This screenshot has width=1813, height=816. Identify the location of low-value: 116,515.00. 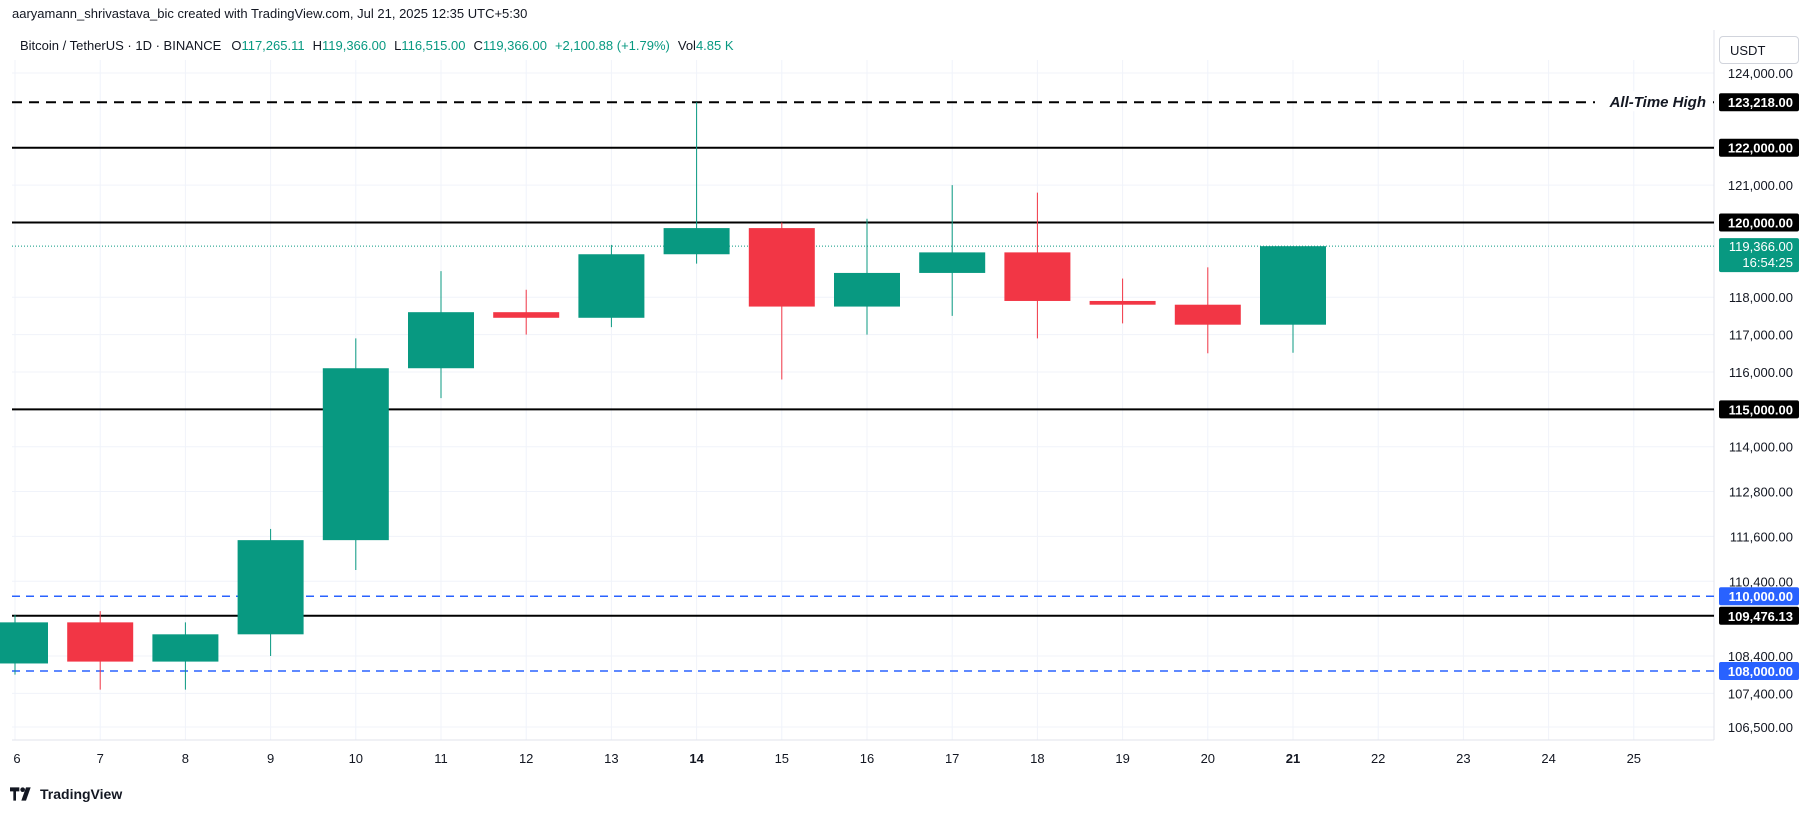
(433, 45).